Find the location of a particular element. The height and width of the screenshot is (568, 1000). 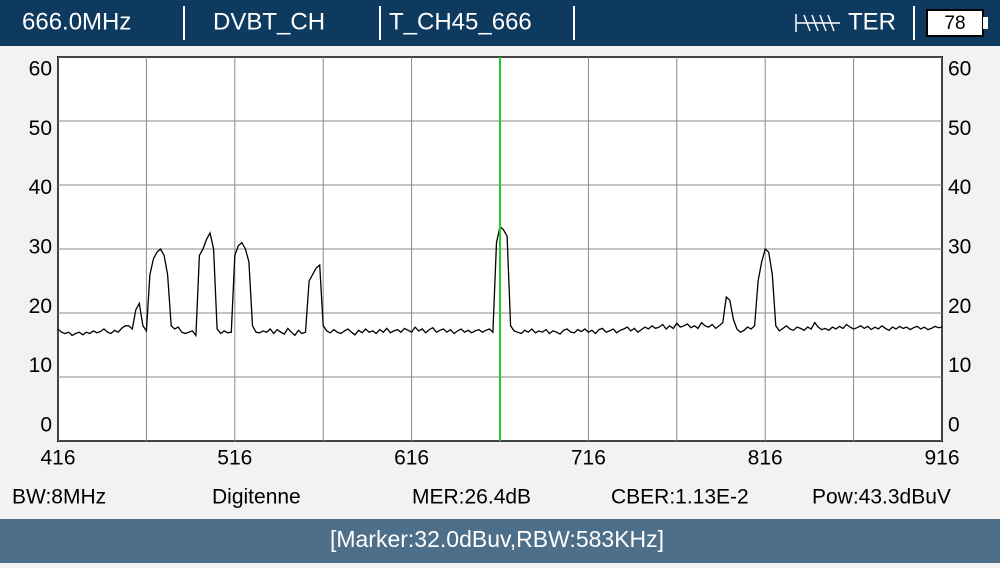

x-tick-label: 416 is located at coordinates (57, 458).